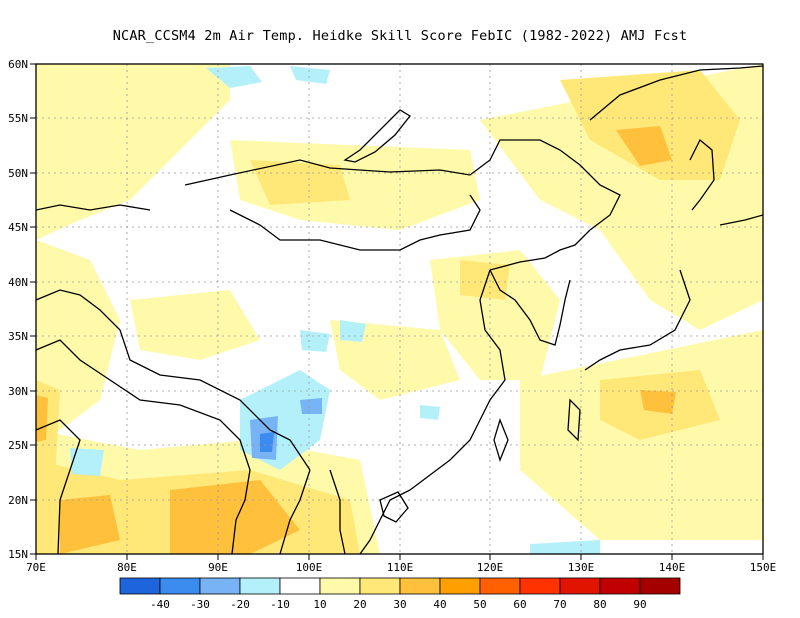 The image size is (800, 618). I want to click on y-tick-label: 45N, so click(18, 227).